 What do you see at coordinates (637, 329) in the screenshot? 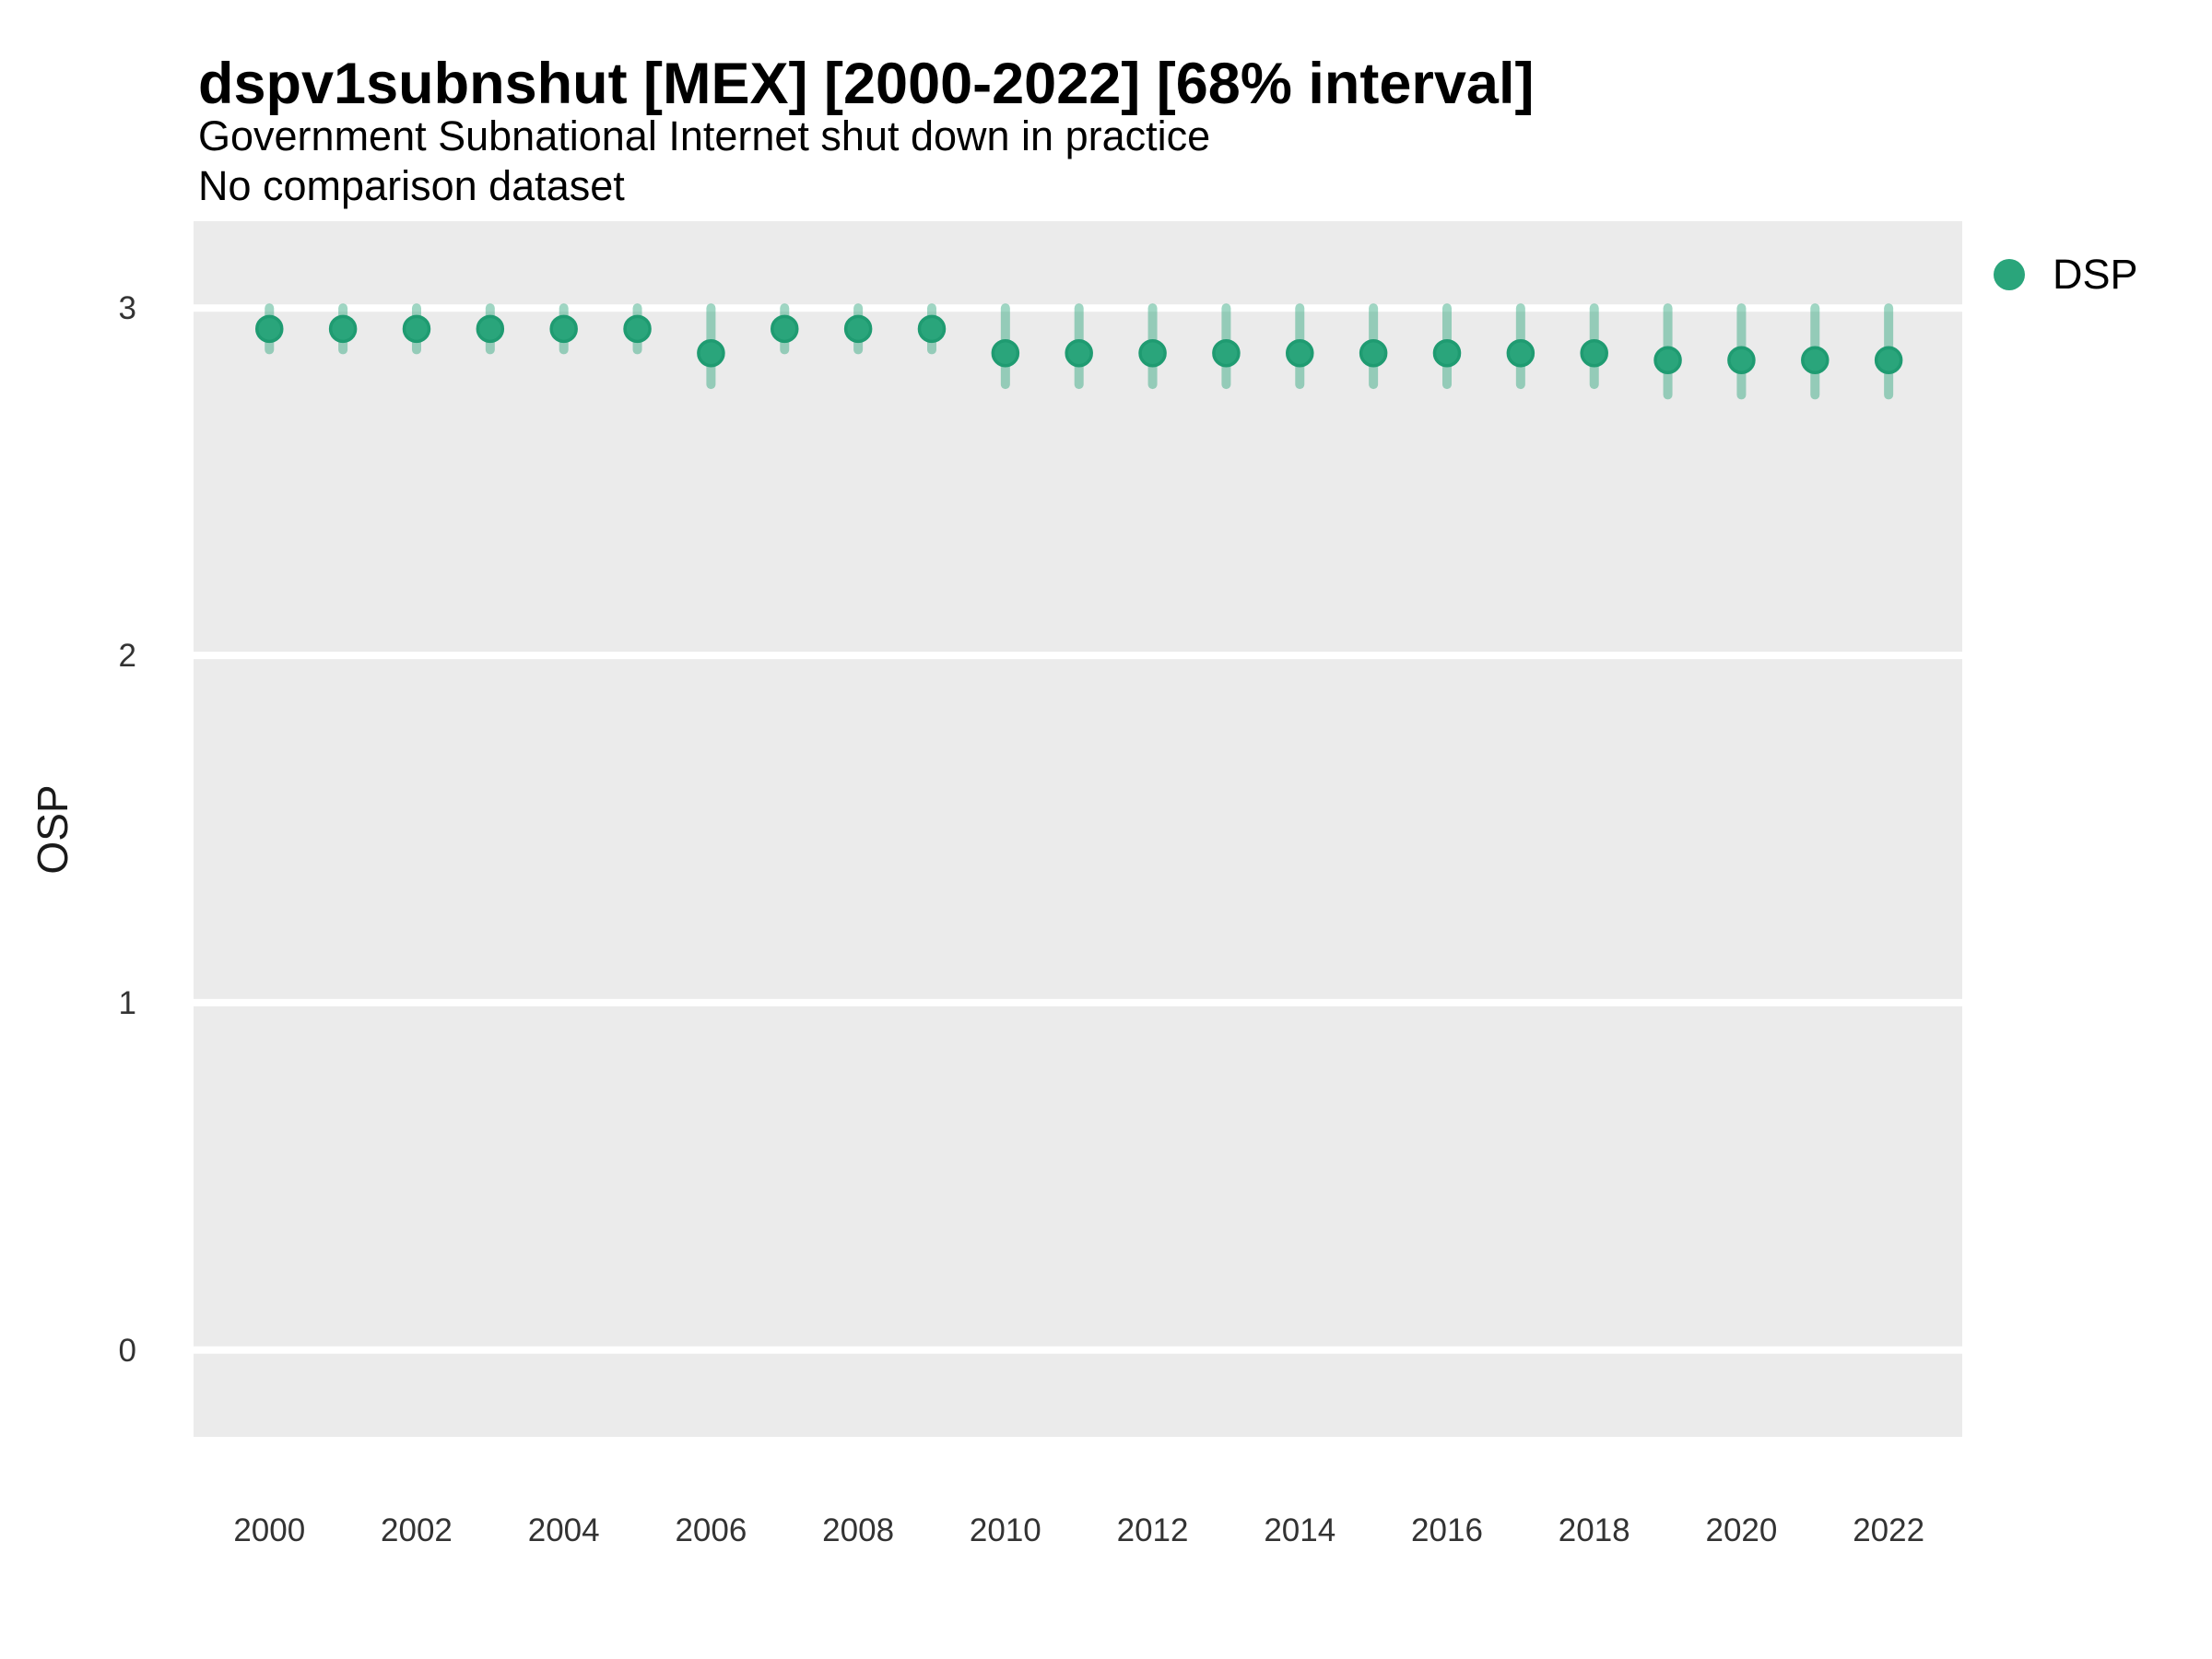
I see `data-point-2005` at bounding box center [637, 329].